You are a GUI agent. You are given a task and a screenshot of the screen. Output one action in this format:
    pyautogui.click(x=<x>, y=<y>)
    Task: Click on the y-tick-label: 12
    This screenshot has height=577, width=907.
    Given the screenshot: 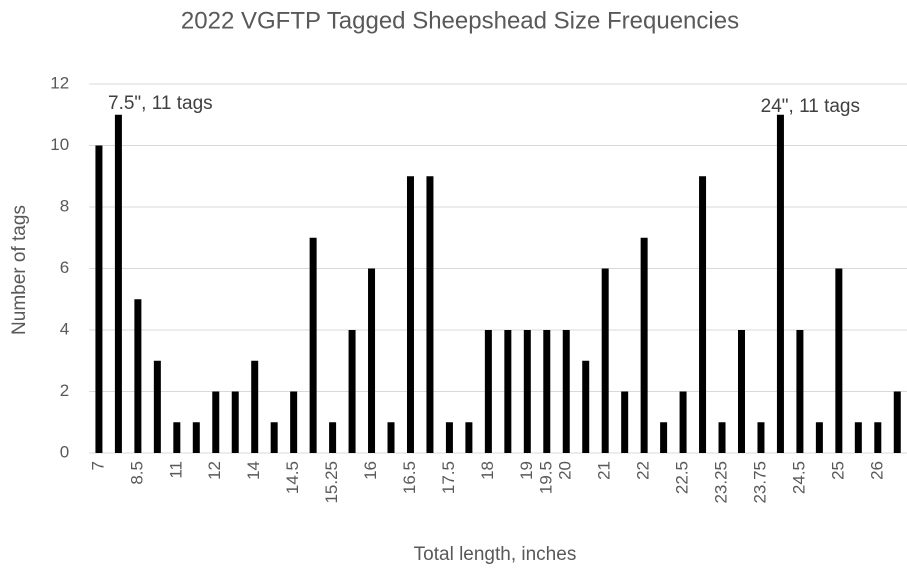 What is the action you would take?
    pyautogui.click(x=59, y=82)
    